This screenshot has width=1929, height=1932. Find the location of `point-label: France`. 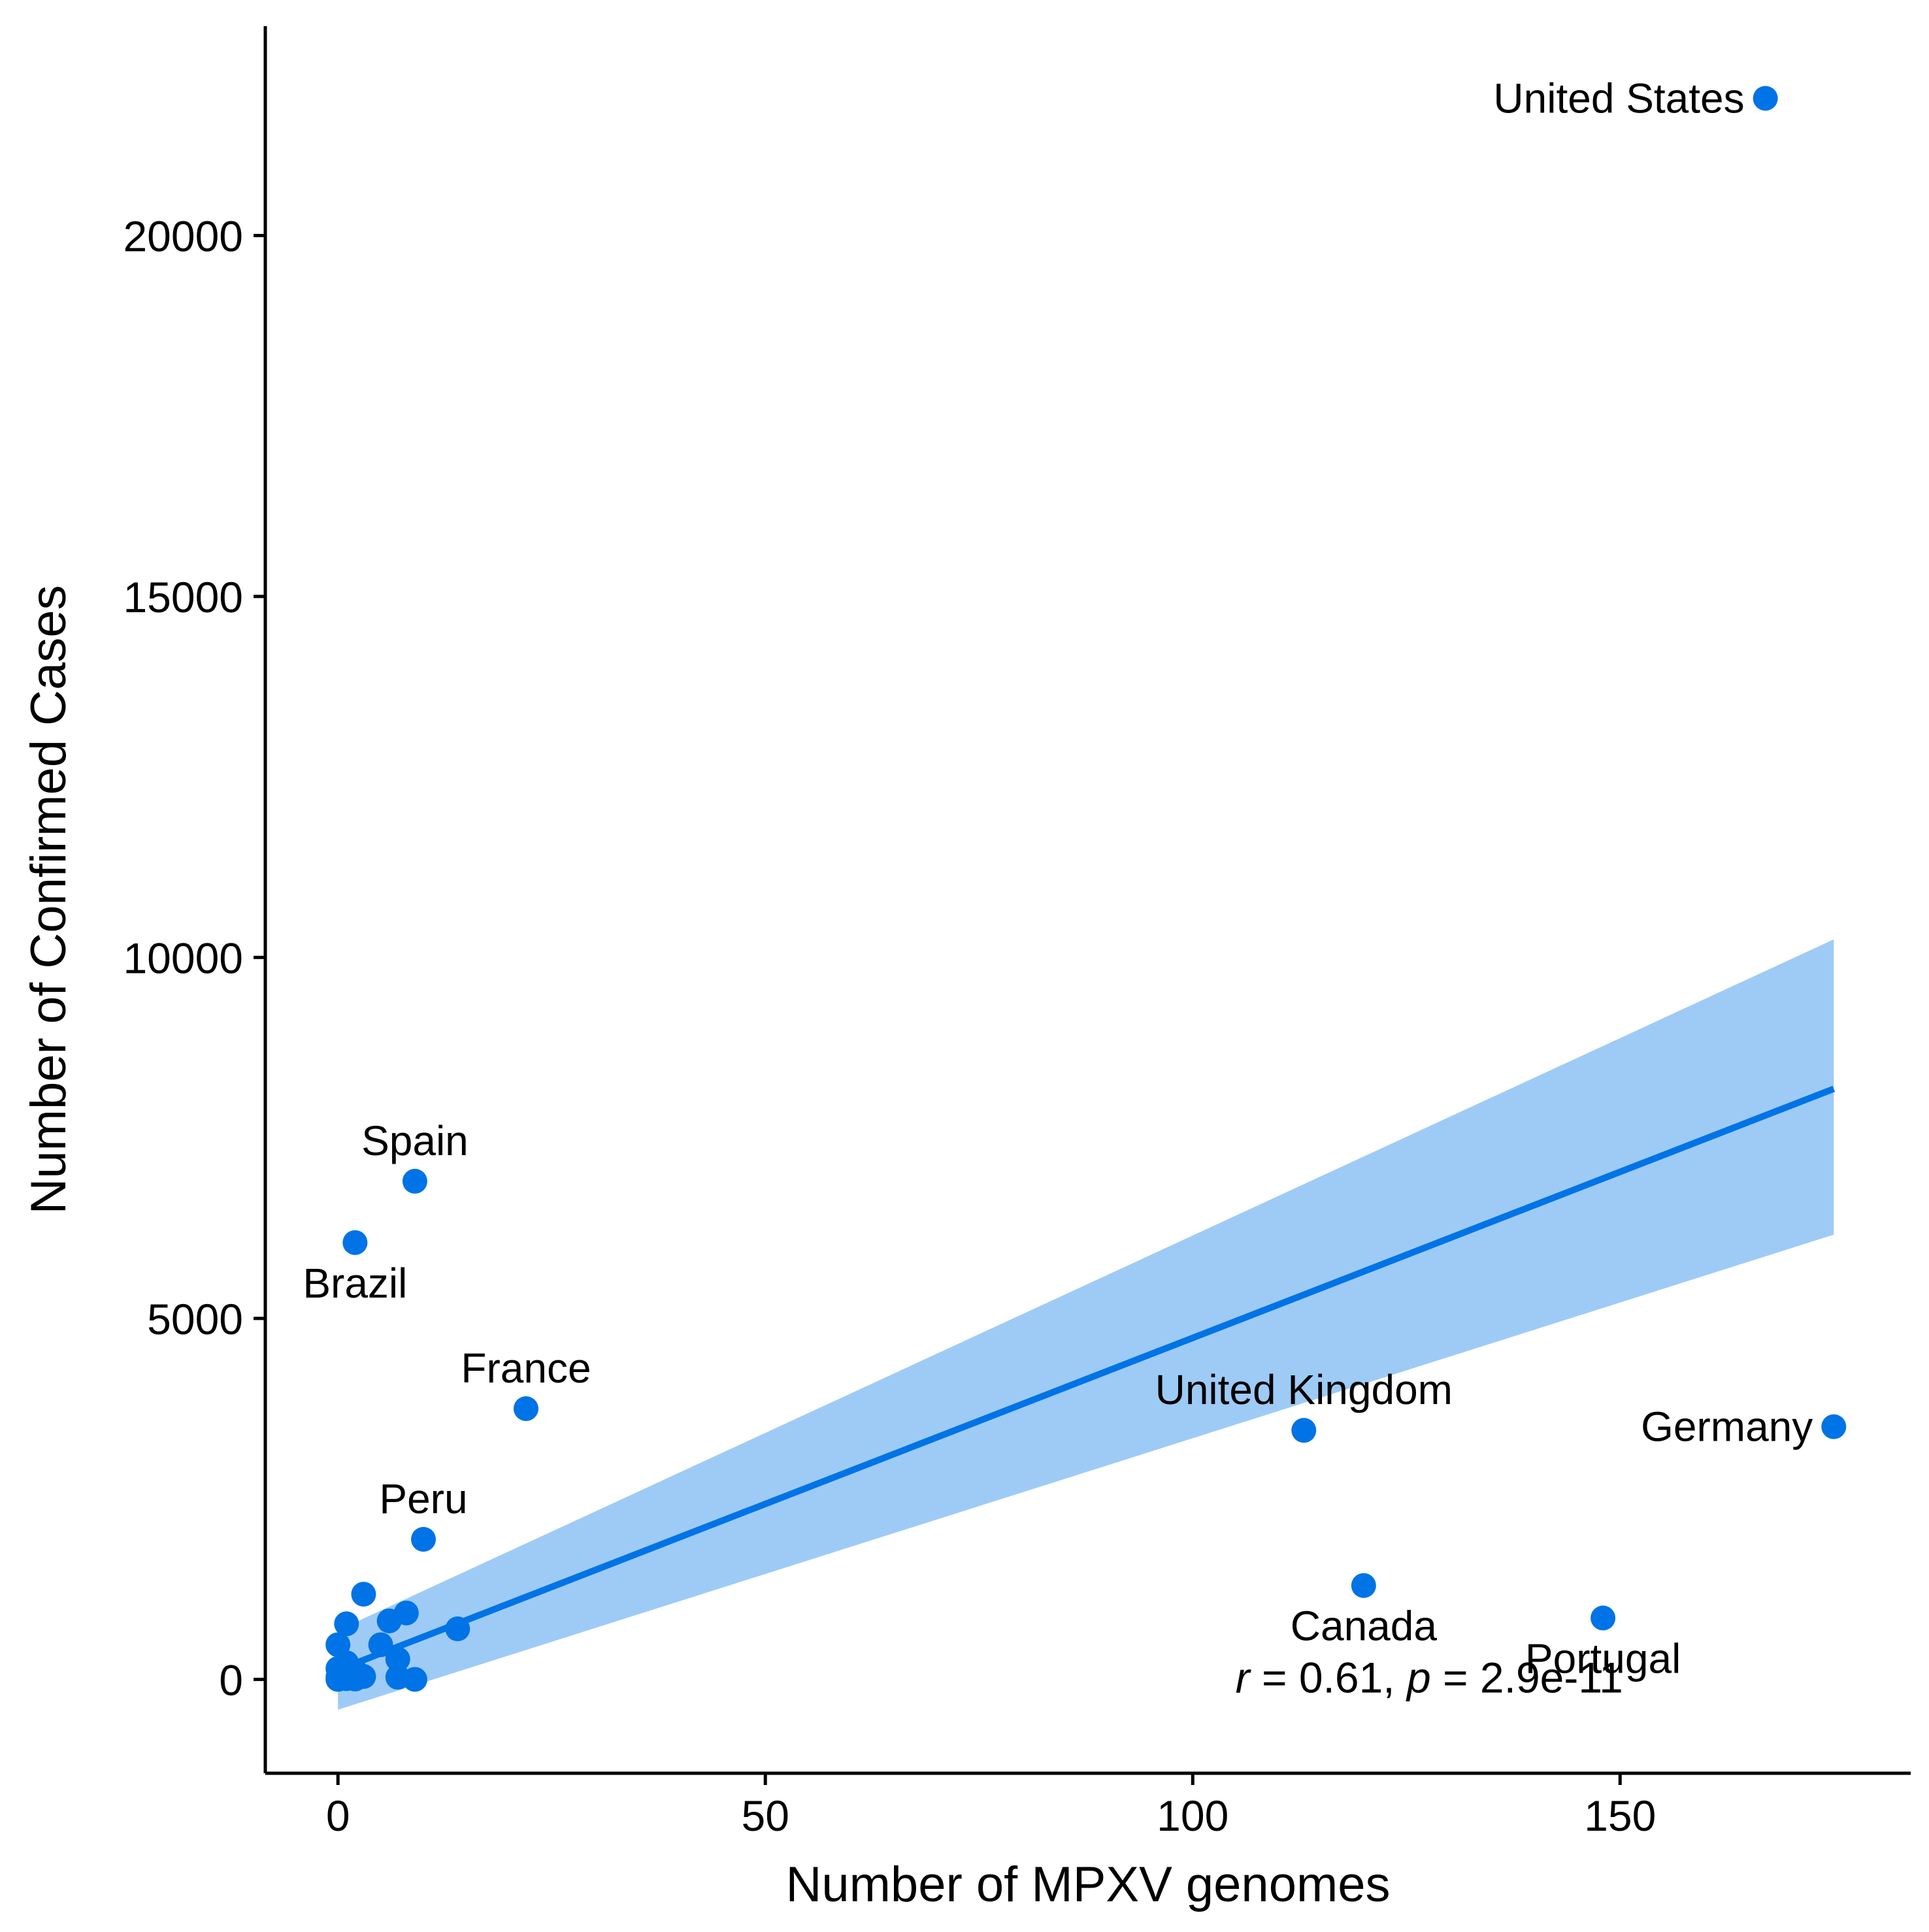

point-label: France is located at coordinates (526, 1369).